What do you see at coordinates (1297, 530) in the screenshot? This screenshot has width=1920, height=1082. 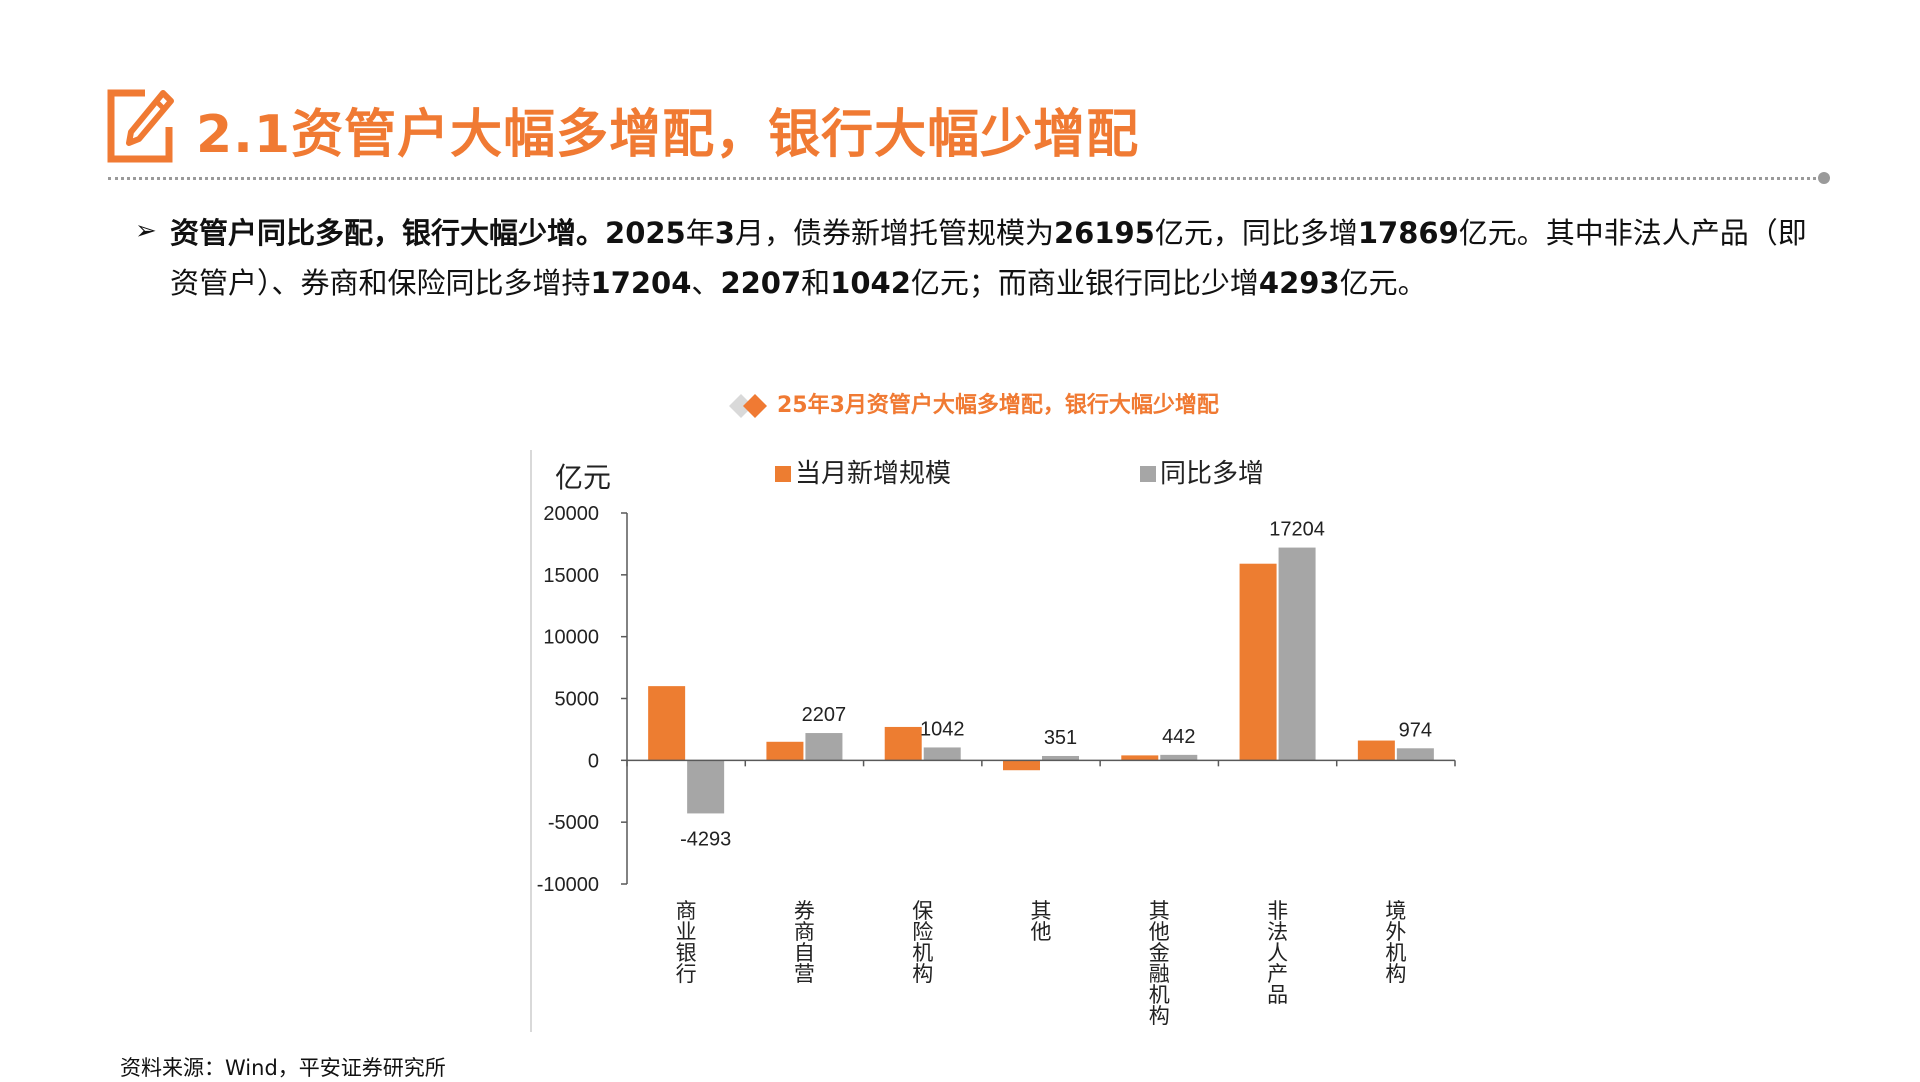 I see `data-label: 17204` at bounding box center [1297, 530].